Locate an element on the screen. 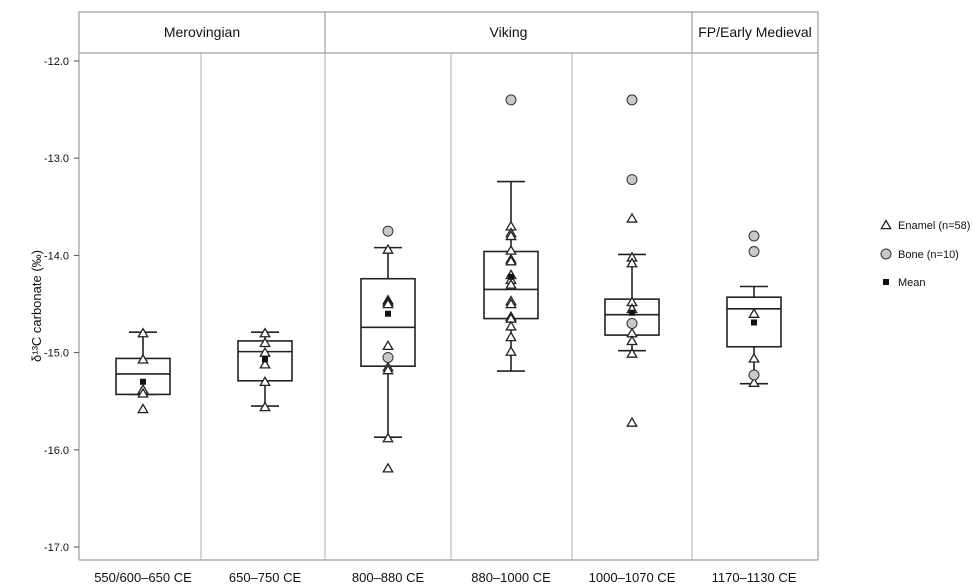 The height and width of the screenshot is (586, 972). period-label: Merovingian is located at coordinates (202, 32).